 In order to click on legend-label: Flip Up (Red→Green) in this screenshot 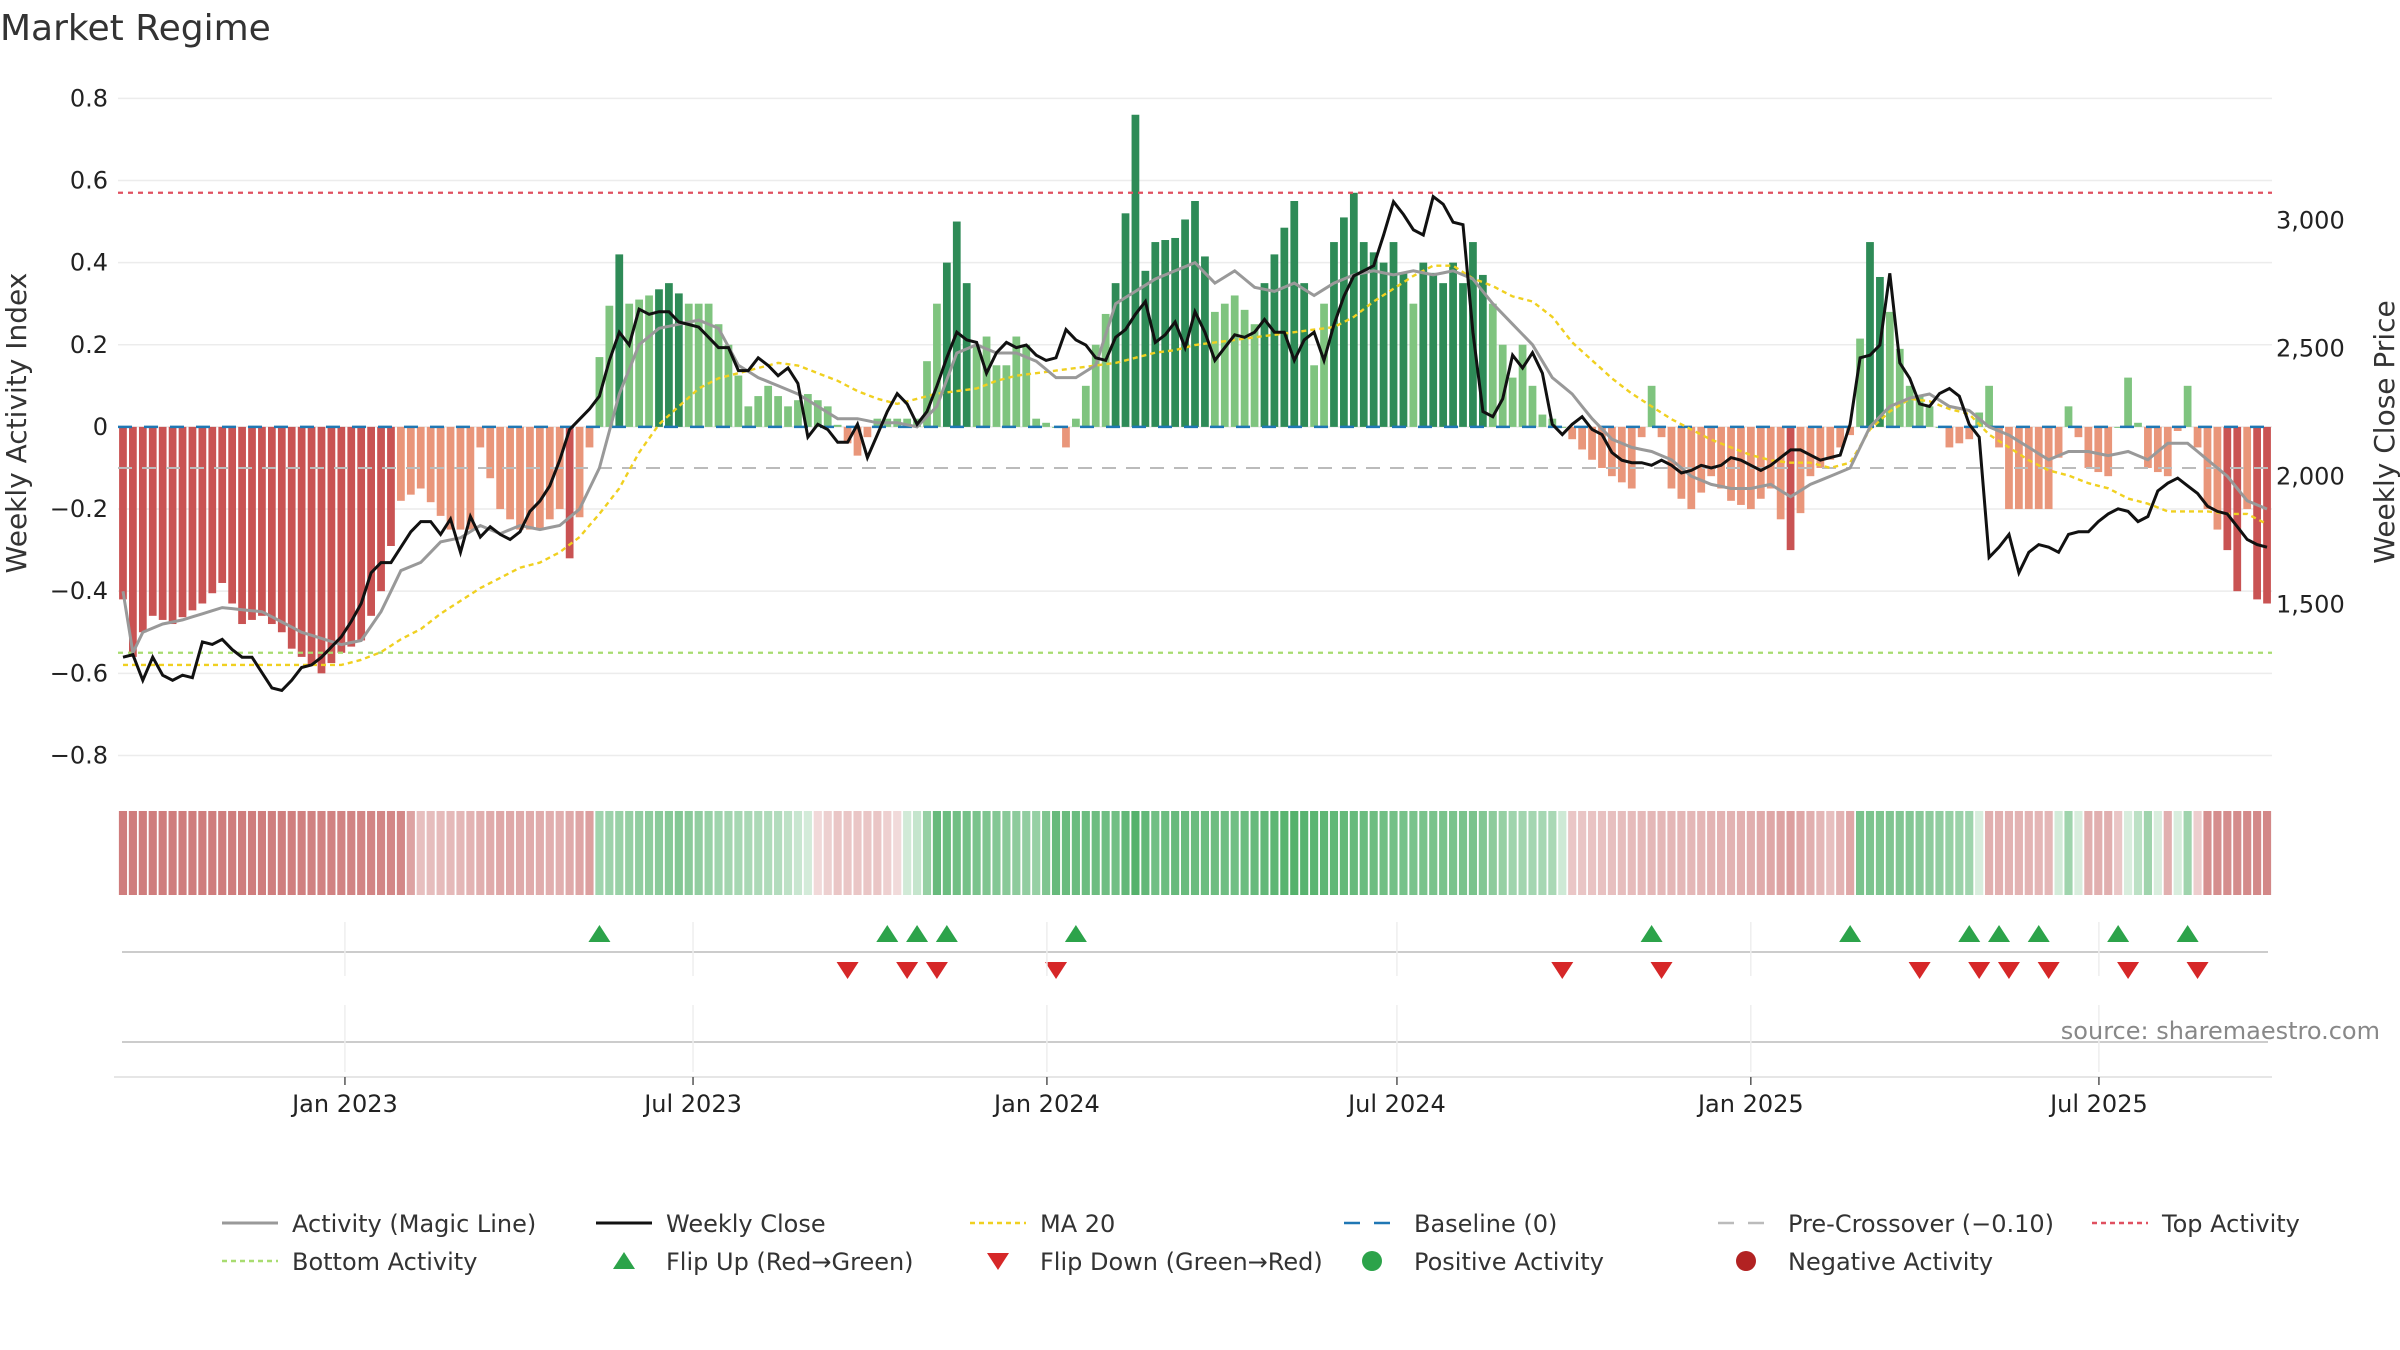, I will do `click(790, 1262)`.